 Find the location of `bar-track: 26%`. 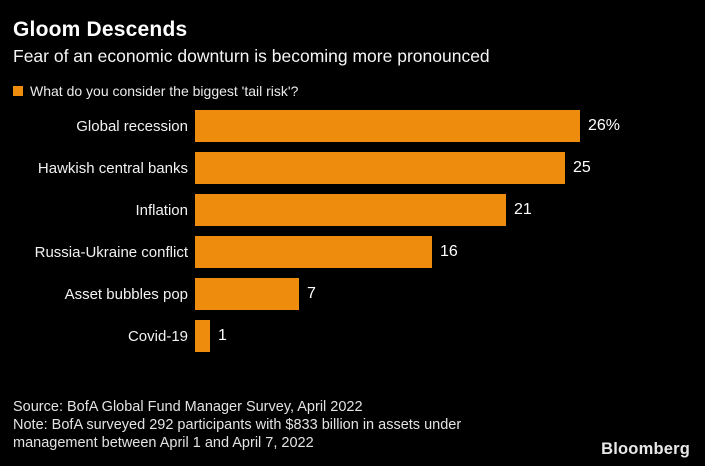

bar-track: 26% is located at coordinates (450, 126).